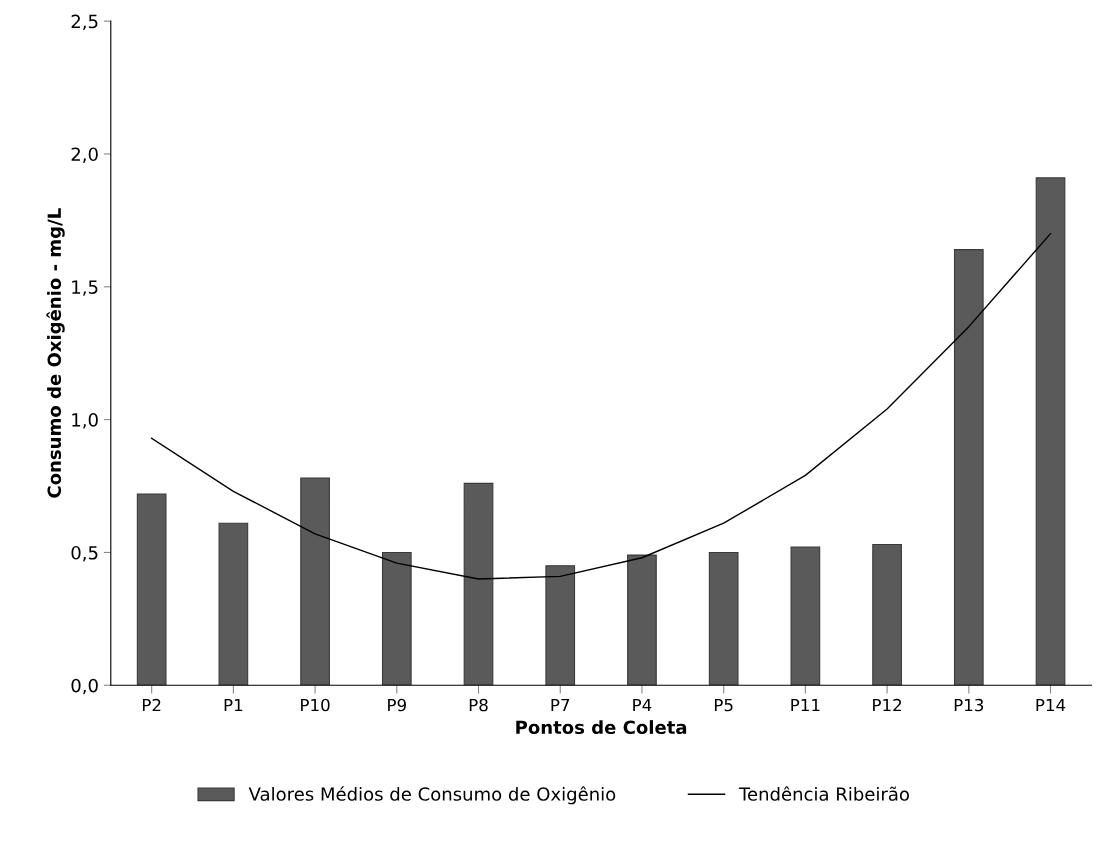 This screenshot has width=1108, height=846. I want to click on x-tick-label: P4, so click(642, 705).